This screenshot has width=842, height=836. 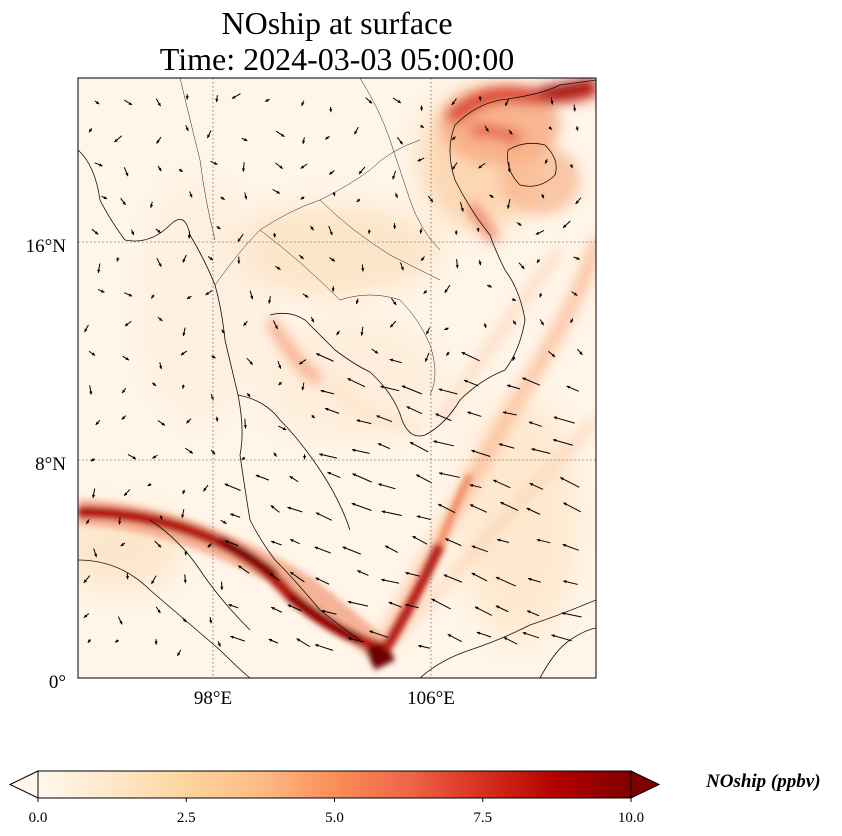 What do you see at coordinates (57, 682) in the screenshot?
I see `lat-tick-label: 0°` at bounding box center [57, 682].